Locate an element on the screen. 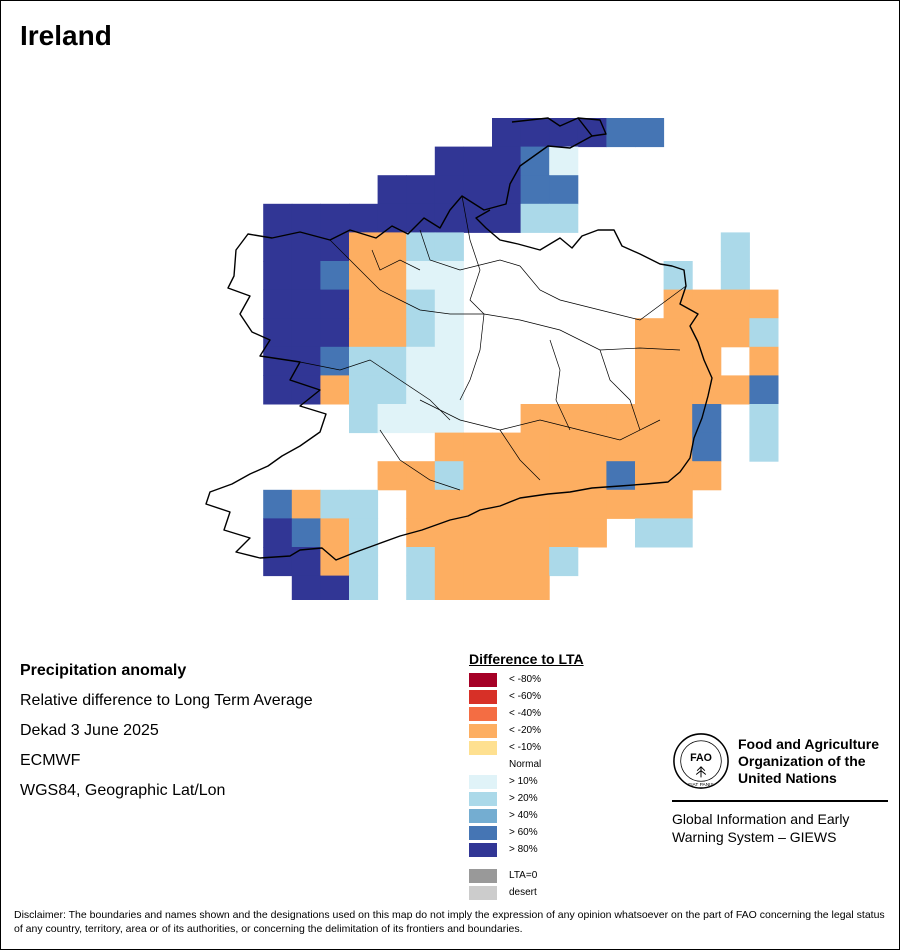  legend-label: > 80% is located at coordinates (523, 849).